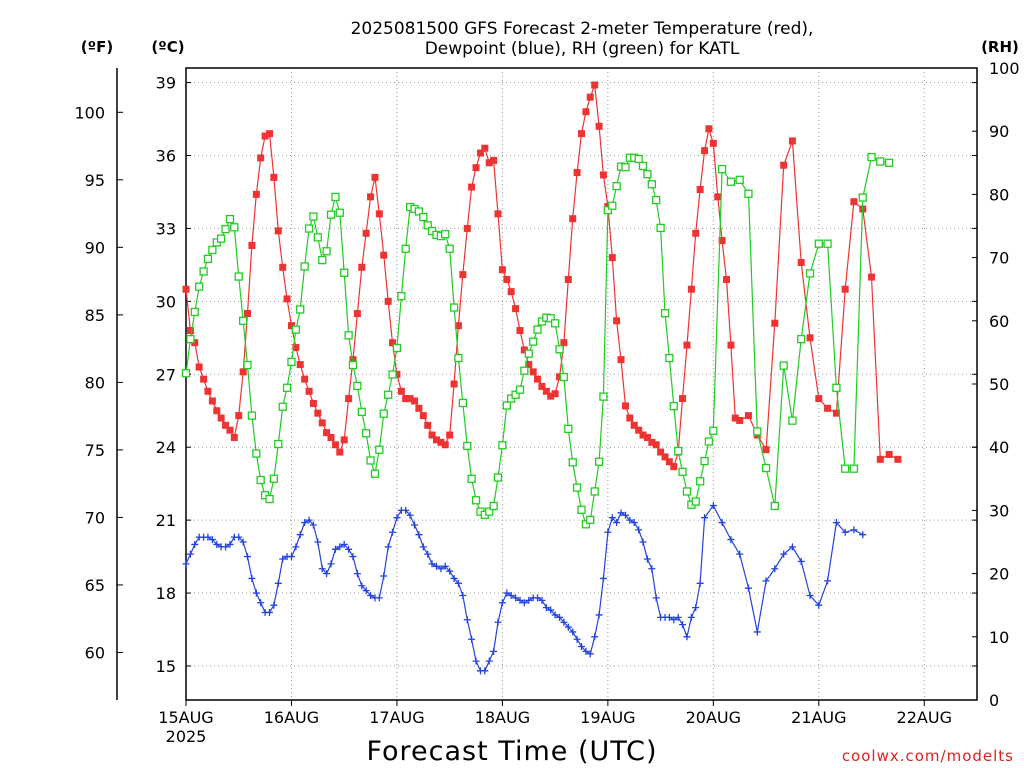 The width and height of the screenshot is (1024, 768). What do you see at coordinates (999, 321) in the screenshot?
I see `rh-tick-label: 60` at bounding box center [999, 321].